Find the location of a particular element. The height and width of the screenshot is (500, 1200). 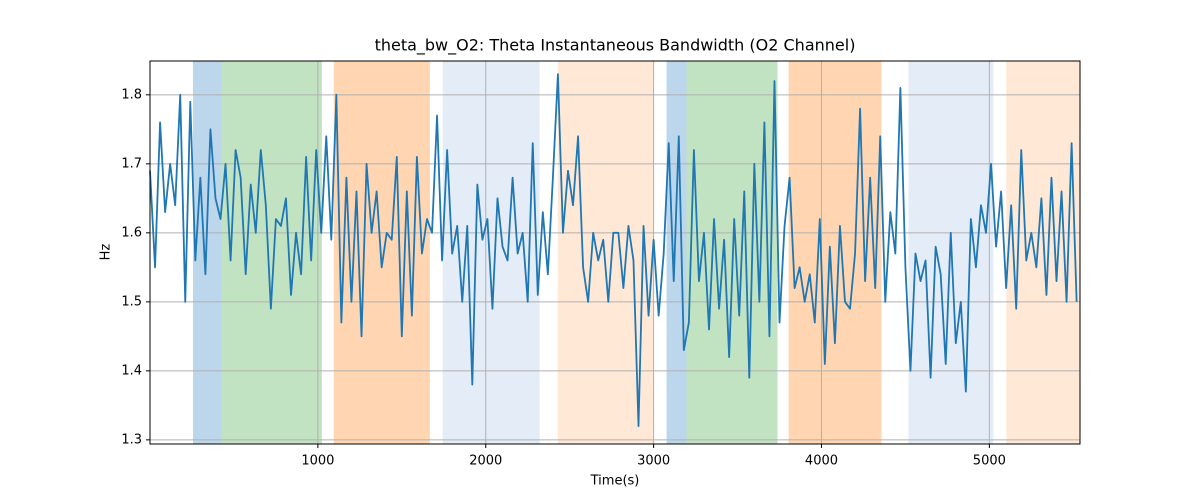

x-axis-label: Time(s) is located at coordinates (615, 481).